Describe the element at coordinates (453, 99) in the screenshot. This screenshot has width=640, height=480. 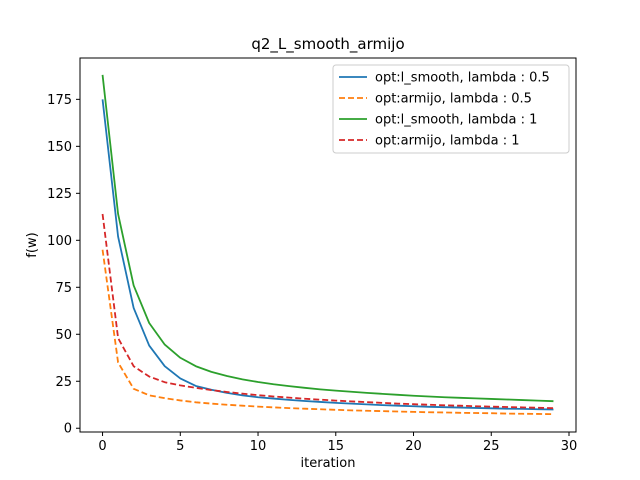
I see `legend-label-2: opt:armijo, lambda : 0.5` at that location.